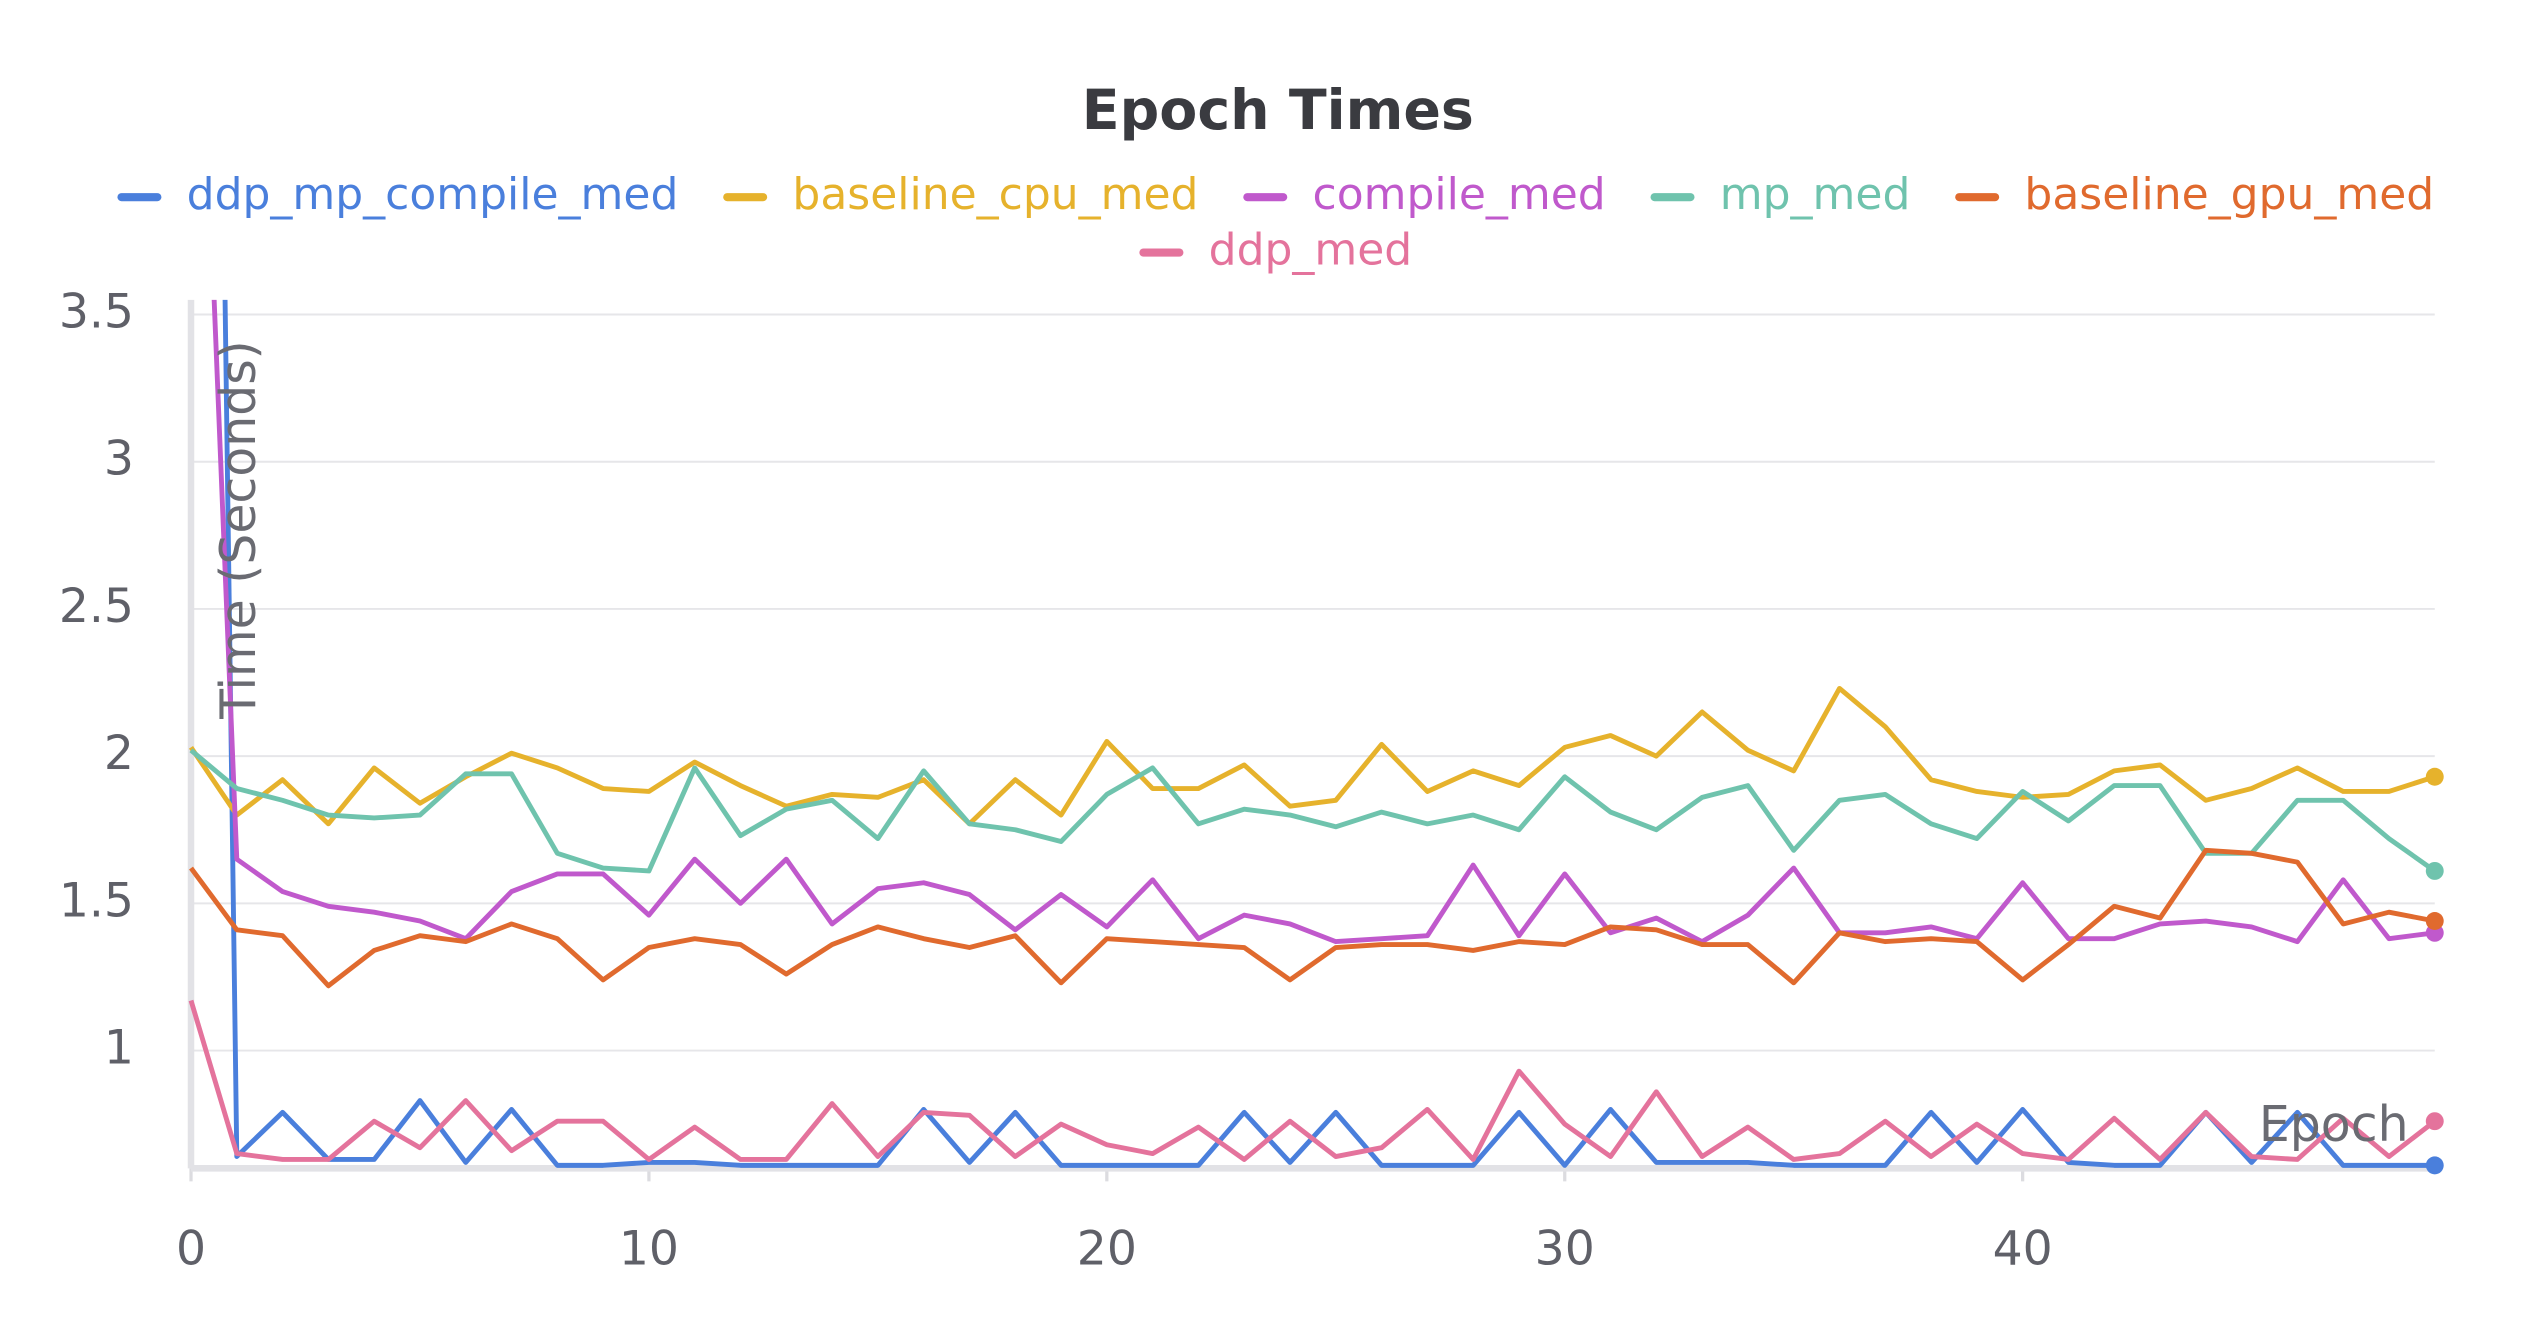  What do you see at coordinates (96, 900) in the screenshot?
I see `y-tick-label: 1.5` at bounding box center [96, 900].